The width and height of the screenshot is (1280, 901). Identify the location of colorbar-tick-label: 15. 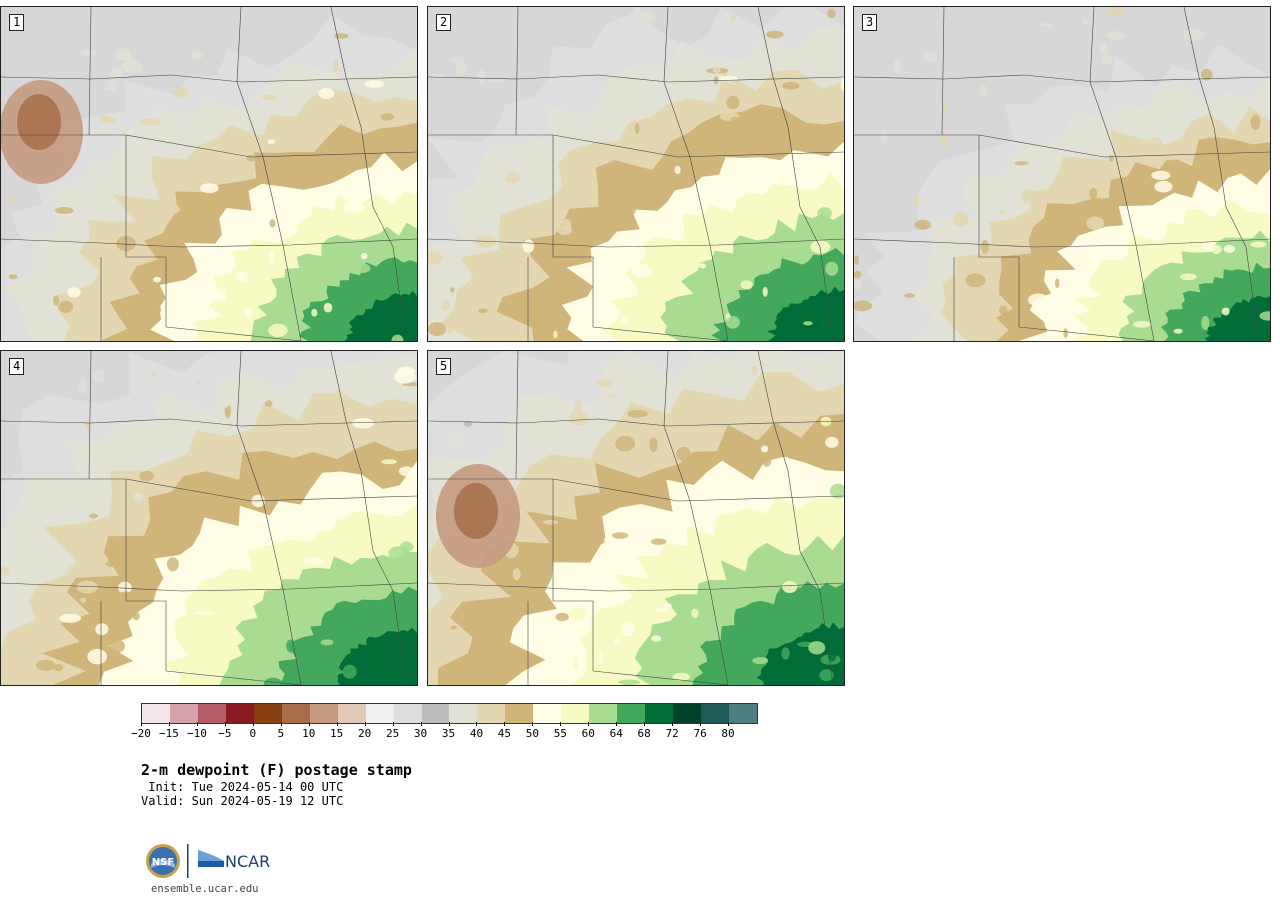
(337, 733).